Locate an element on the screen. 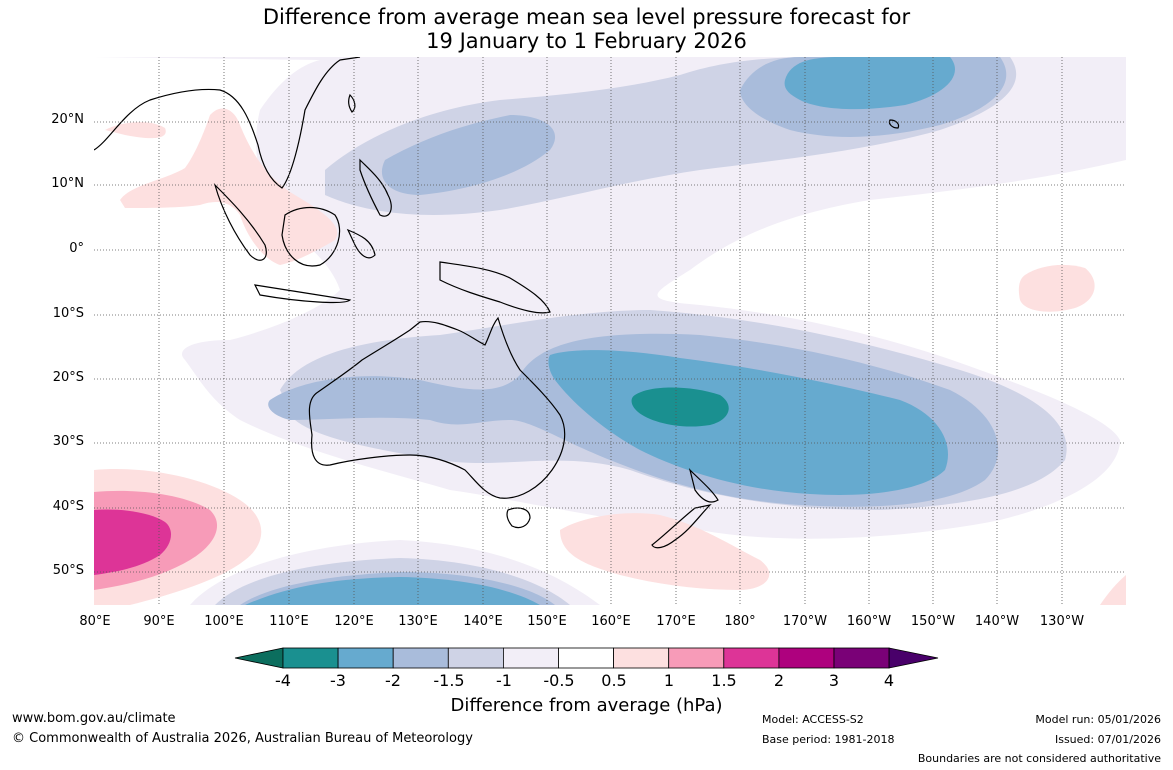  lon-label-170e: 170°E is located at coordinates (676, 621).